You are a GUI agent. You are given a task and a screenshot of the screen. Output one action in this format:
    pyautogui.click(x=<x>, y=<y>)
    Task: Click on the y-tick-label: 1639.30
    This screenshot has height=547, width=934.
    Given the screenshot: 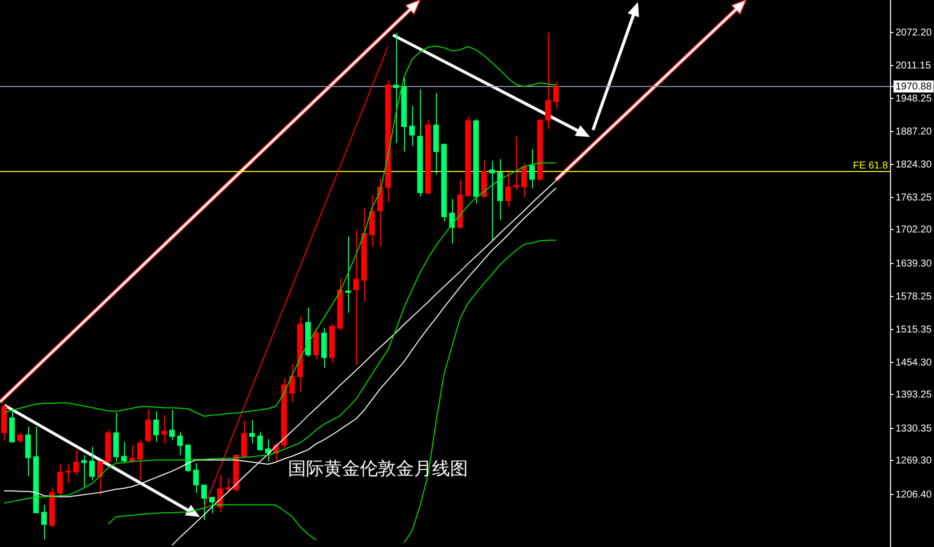 What is the action you would take?
    pyautogui.click(x=914, y=264)
    